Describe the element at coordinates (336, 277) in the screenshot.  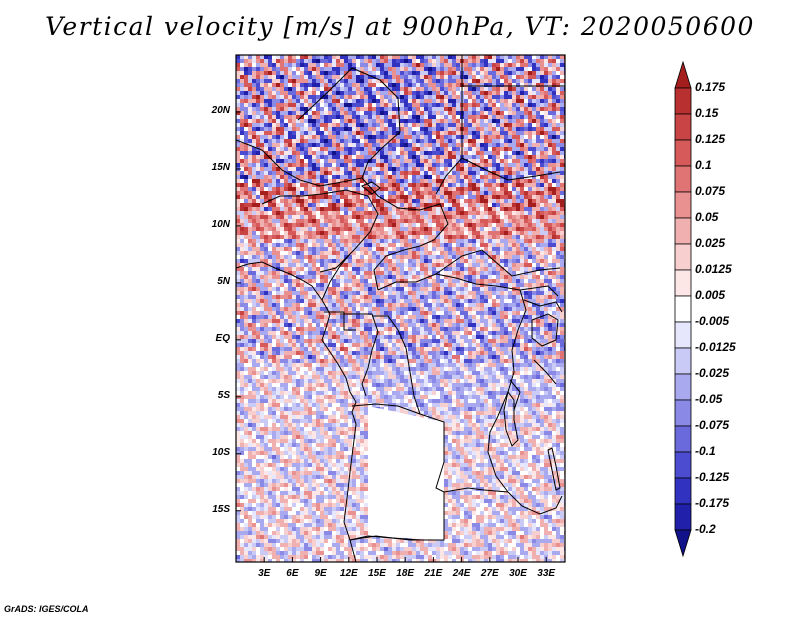
I see `border-cameroon` at that location.